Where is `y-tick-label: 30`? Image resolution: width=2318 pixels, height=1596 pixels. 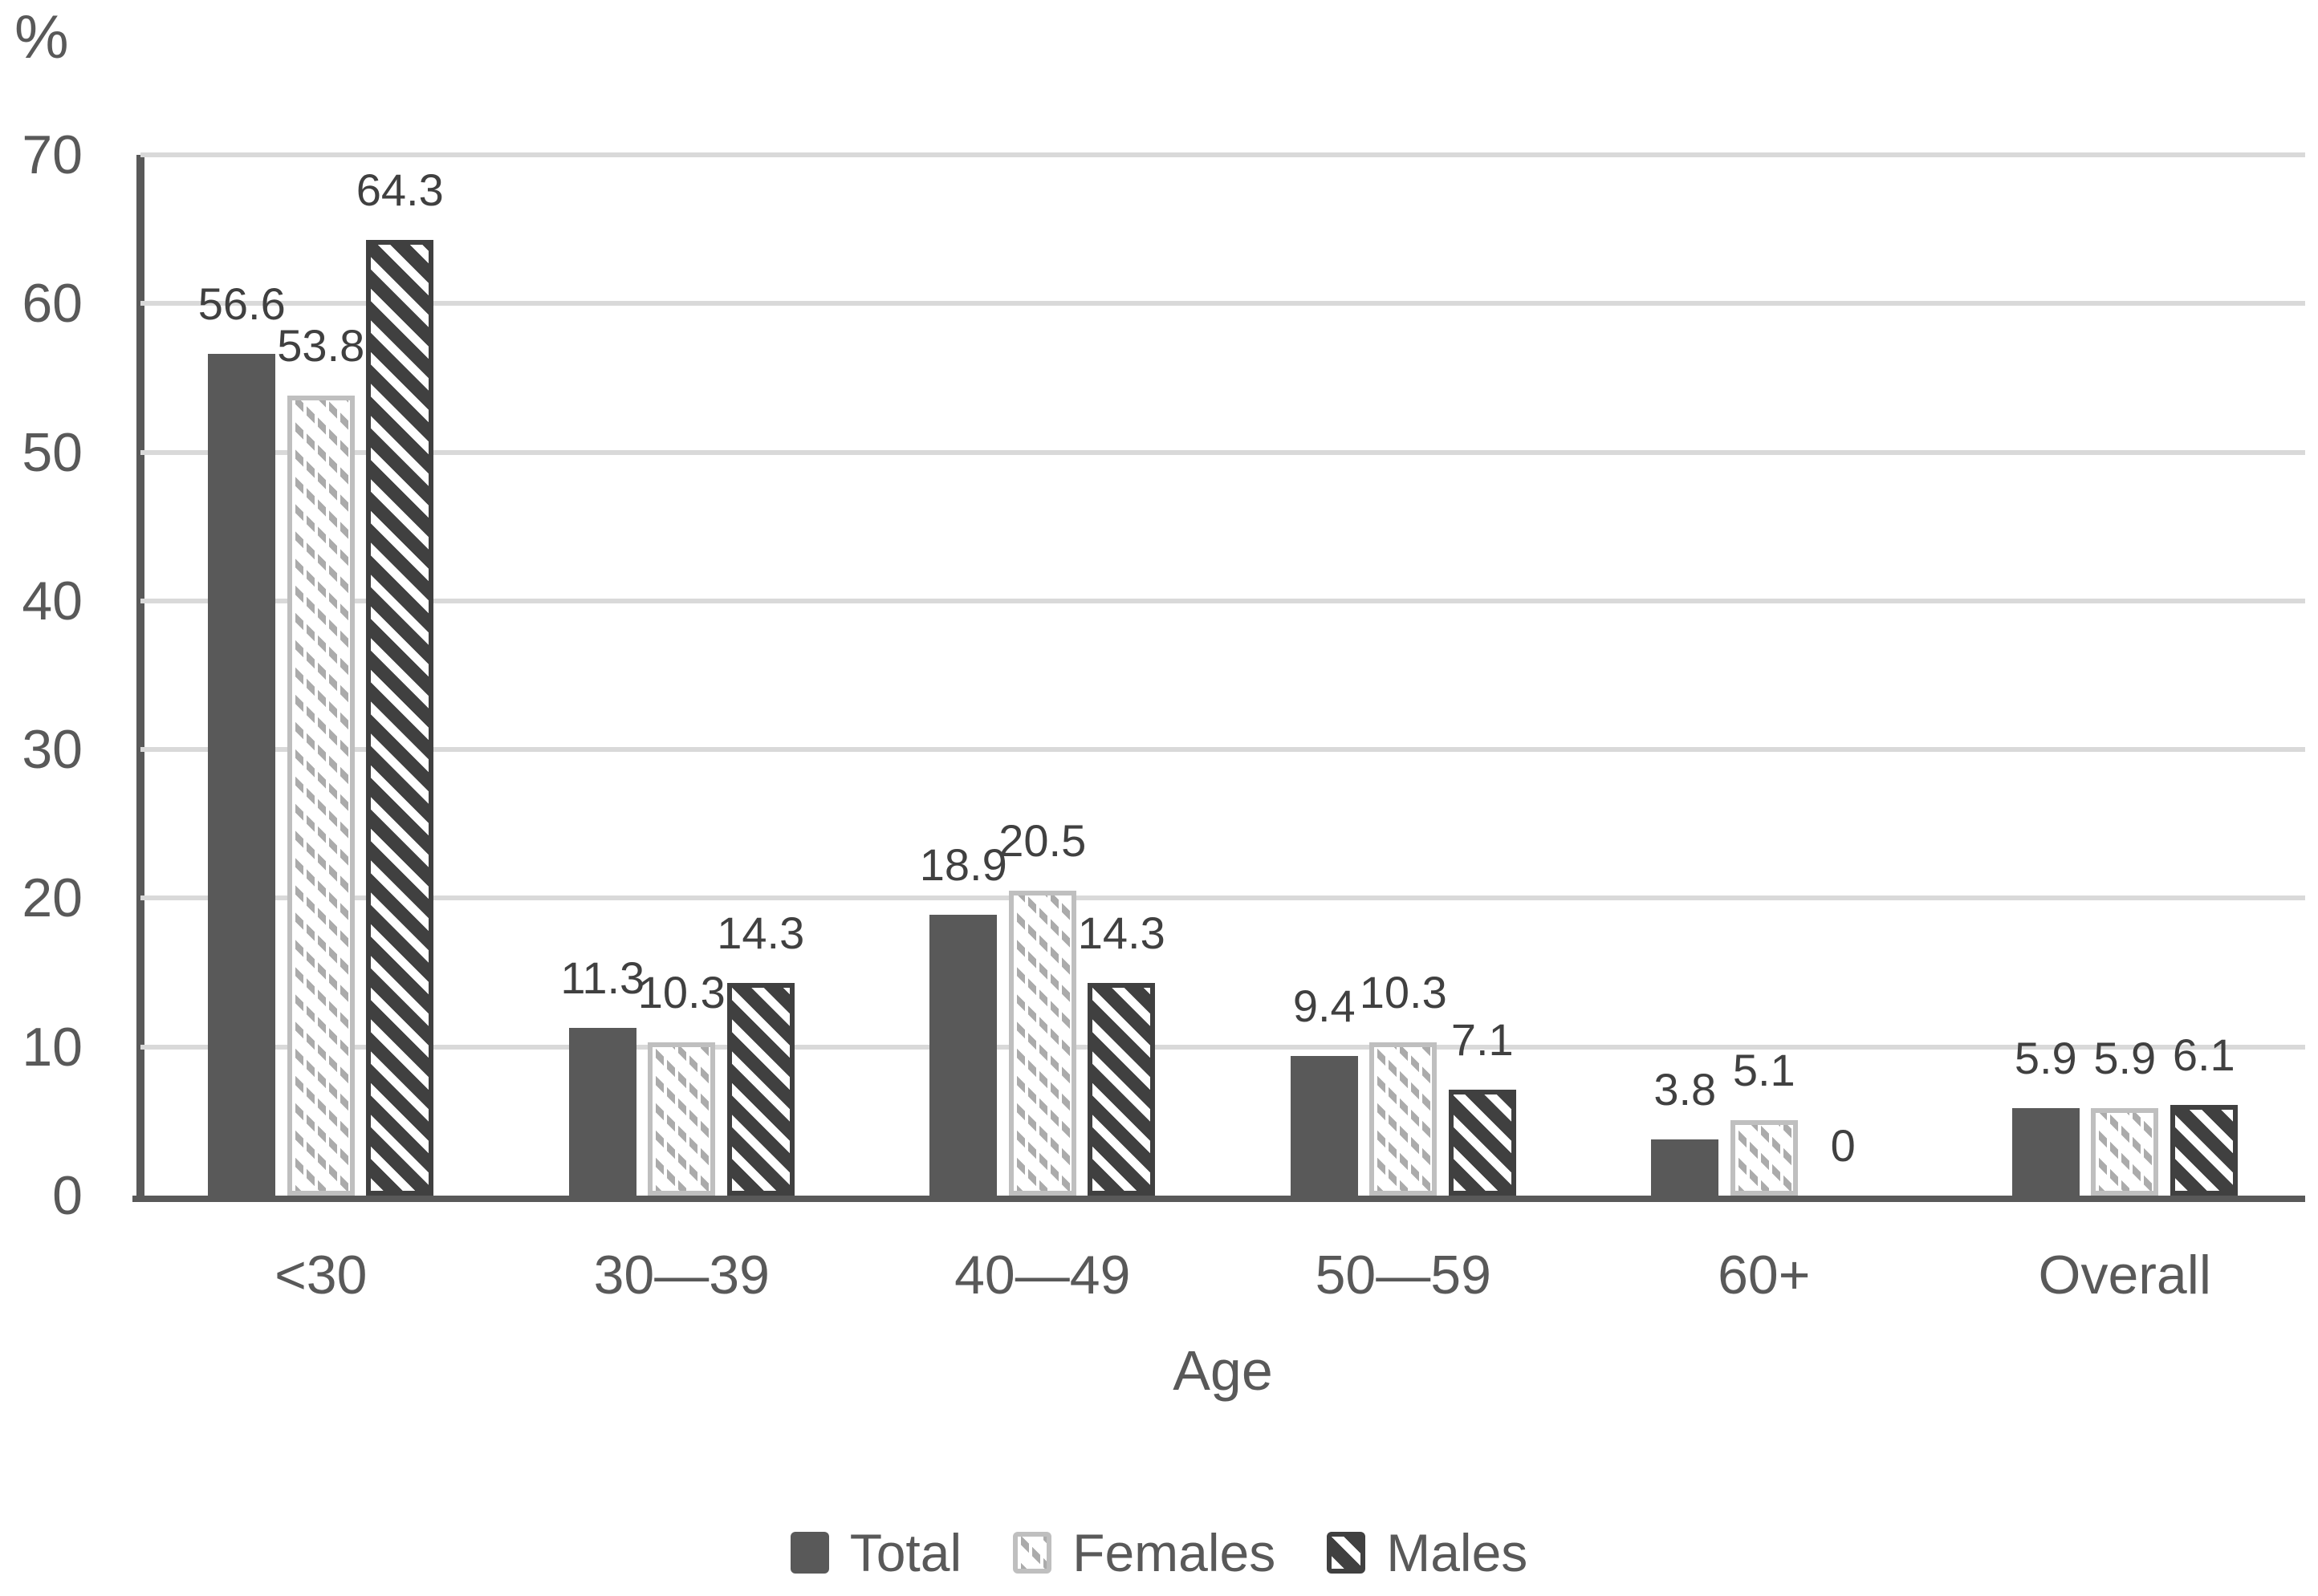
y-tick-label: 30 is located at coordinates (53, 750).